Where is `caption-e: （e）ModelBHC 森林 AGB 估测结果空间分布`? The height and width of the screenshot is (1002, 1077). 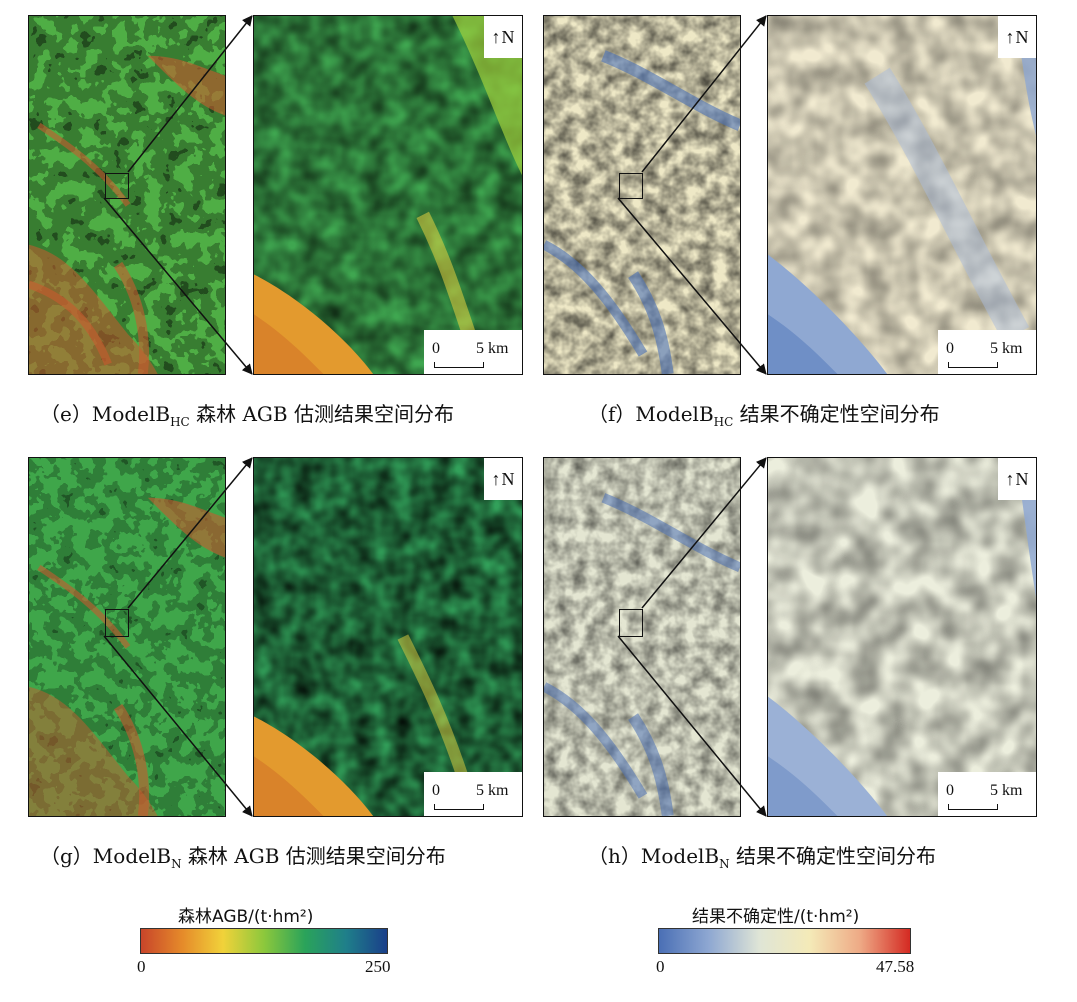 caption-e: （e）ModelBHC 森林 AGB 估测结果空间分布 is located at coordinates (247, 413).